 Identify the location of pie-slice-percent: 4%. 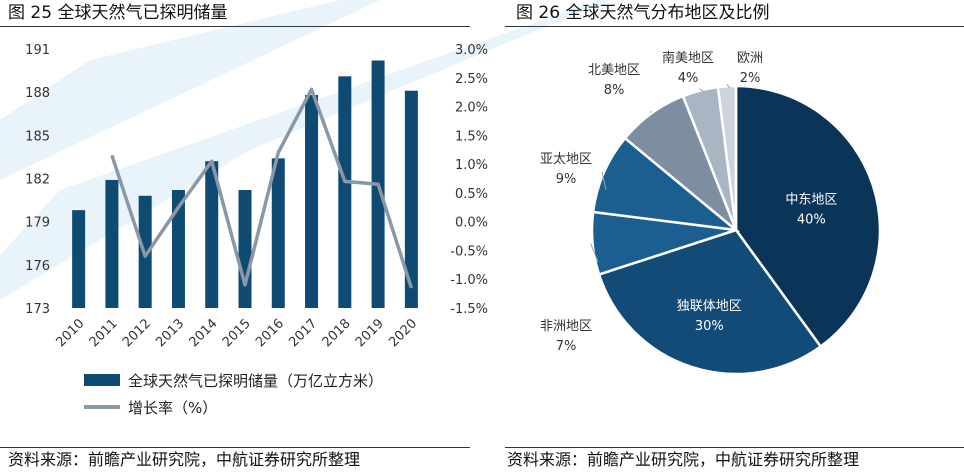
(688, 78).